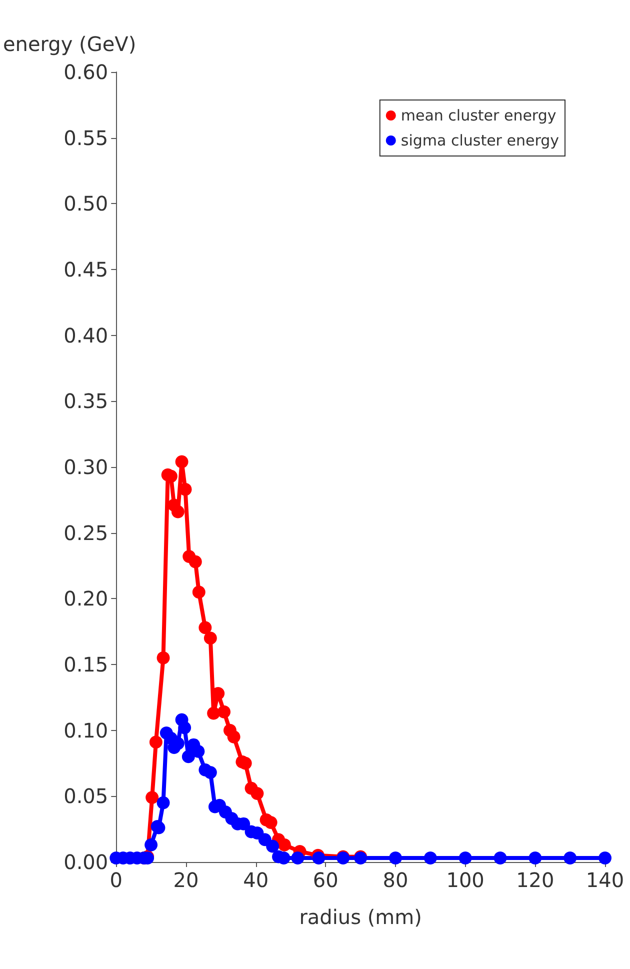 This screenshot has width=630, height=969. I want to click on x-tick-label: 100, so click(465, 880).